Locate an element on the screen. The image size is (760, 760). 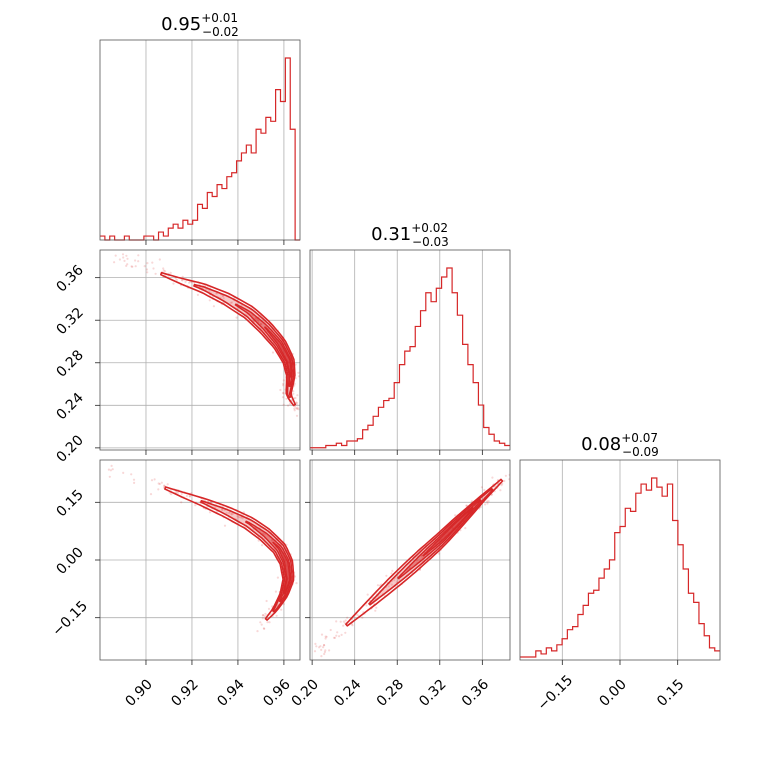
x-tick-label-0: 0.90 is located at coordinates (138, 692).